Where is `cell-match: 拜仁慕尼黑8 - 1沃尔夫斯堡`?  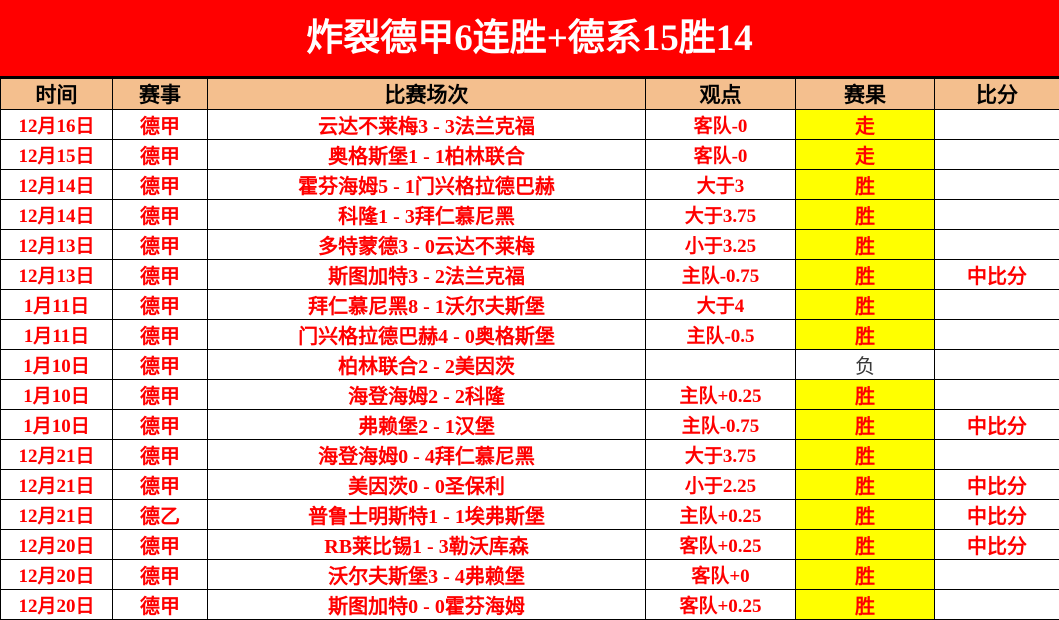 cell-match: 拜仁慕尼黑8 - 1沃尔夫斯堡 is located at coordinates (427, 305).